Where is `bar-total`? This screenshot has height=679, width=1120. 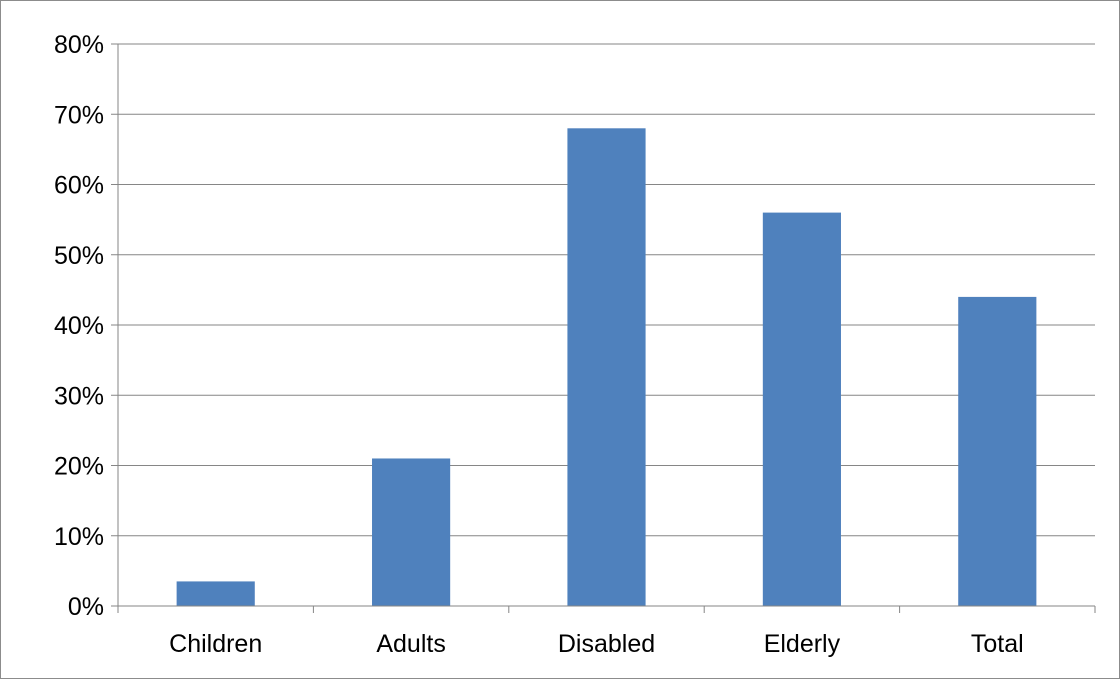
bar-total is located at coordinates (997, 451).